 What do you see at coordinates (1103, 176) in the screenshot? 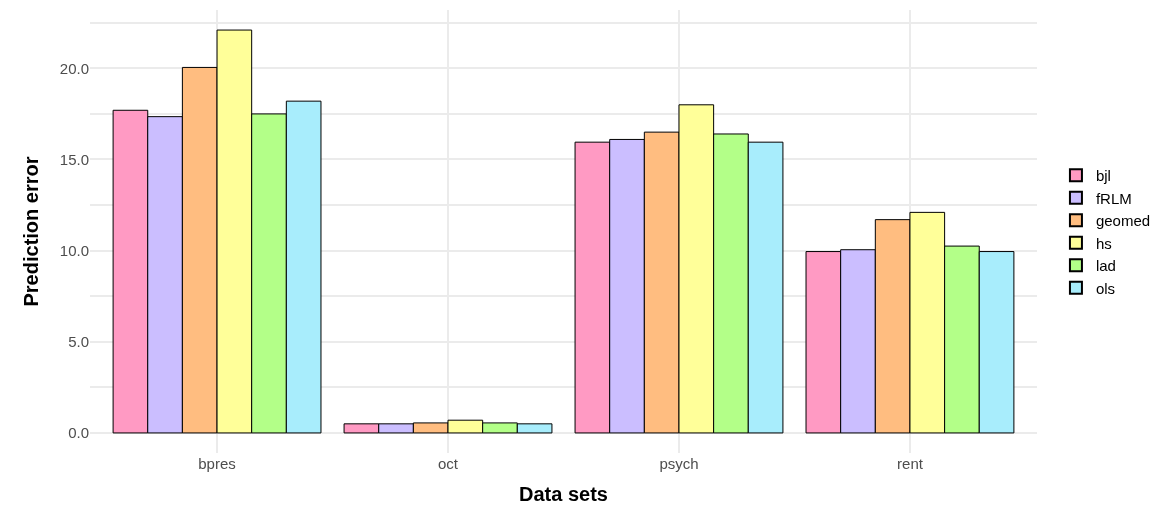
I see `legend-label: bjl` at bounding box center [1103, 176].